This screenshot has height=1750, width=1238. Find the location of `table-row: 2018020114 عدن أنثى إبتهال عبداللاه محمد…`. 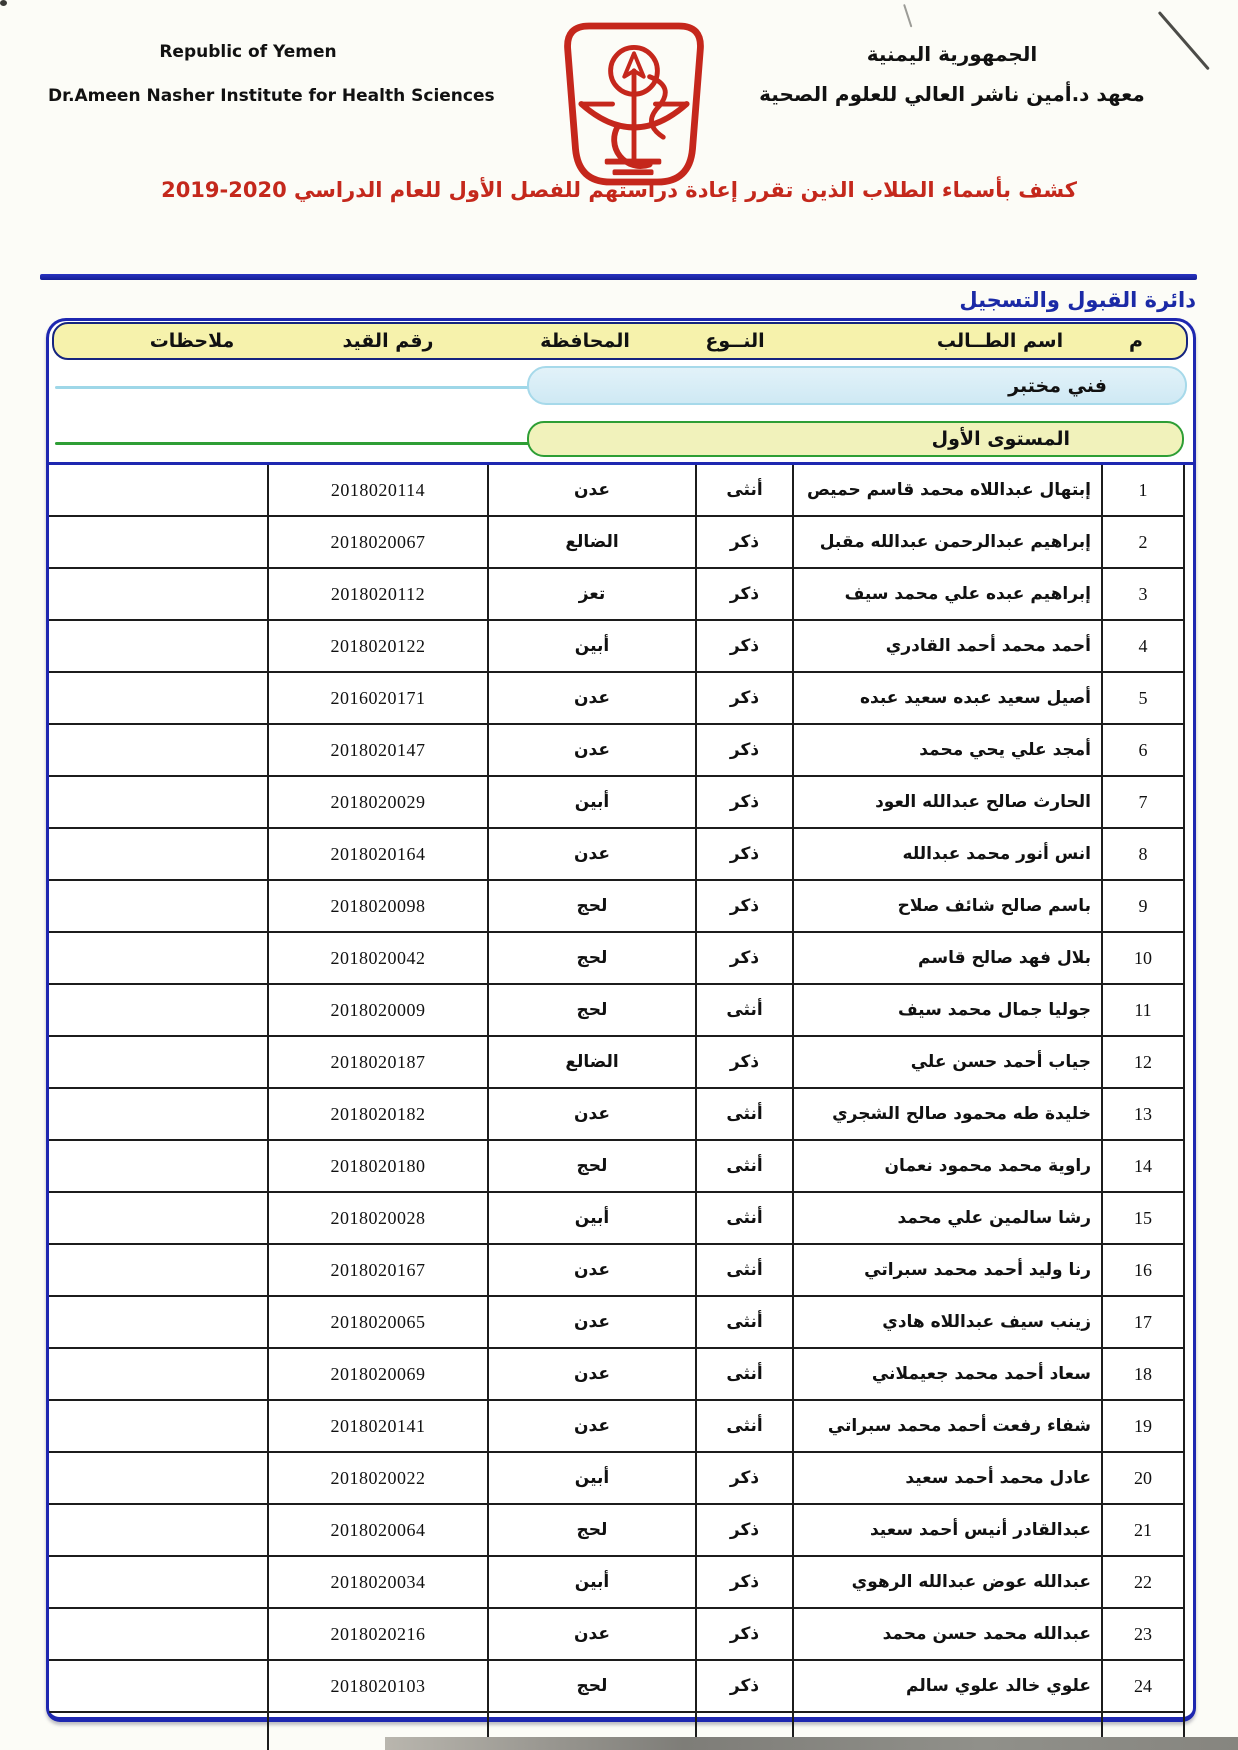

table-row: 2018020114 عدن أنثى إبتهال عبداللاه محمد… is located at coordinates (621, 490).